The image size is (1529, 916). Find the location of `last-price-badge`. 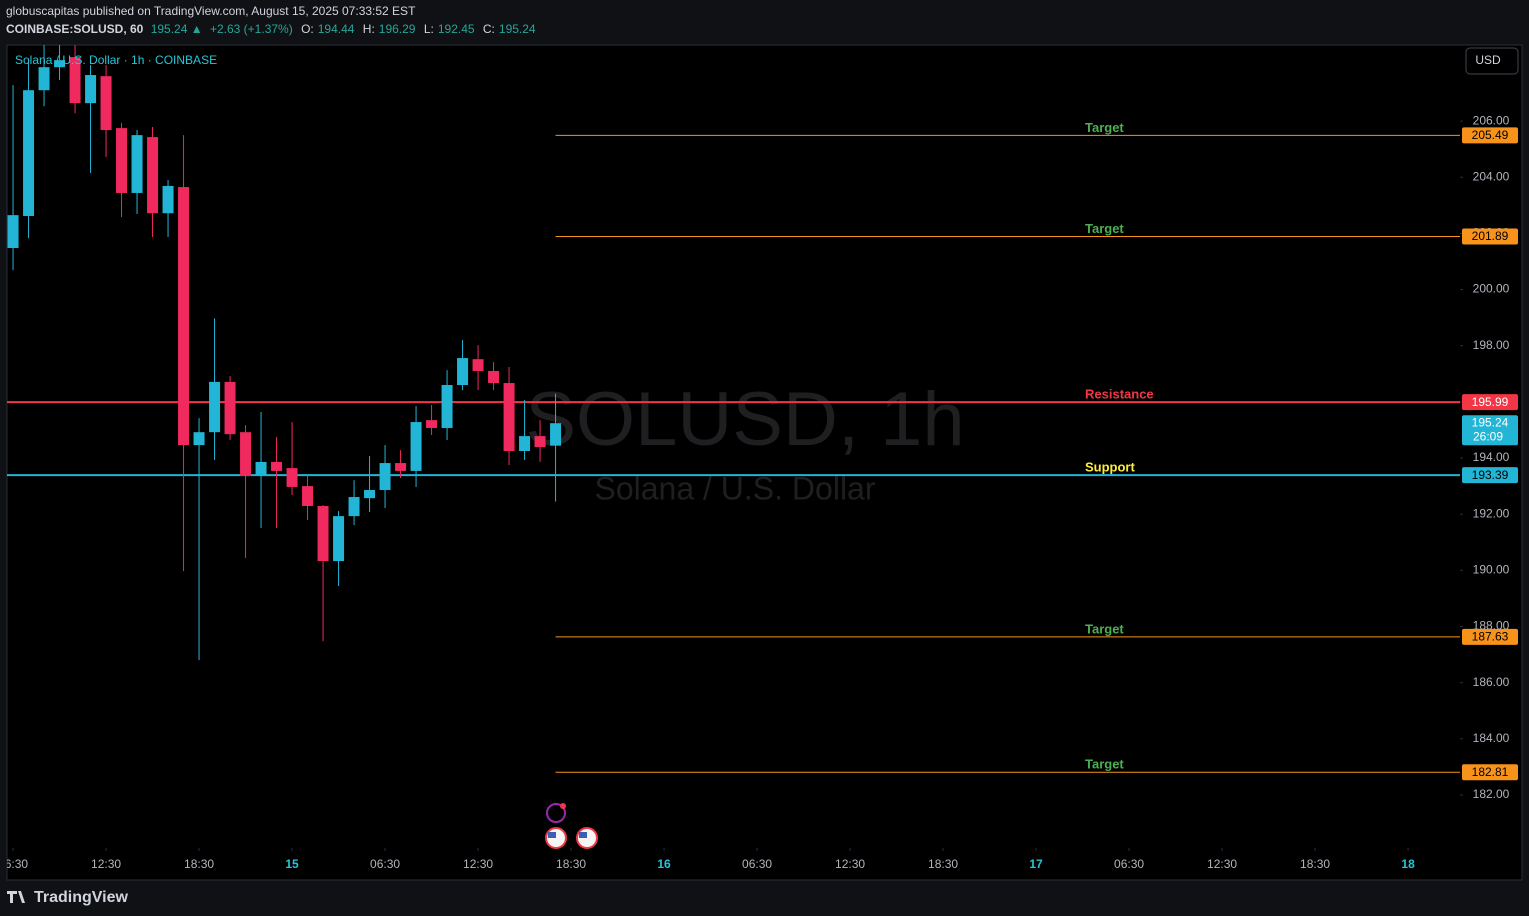

last-price-badge is located at coordinates (1490, 430).